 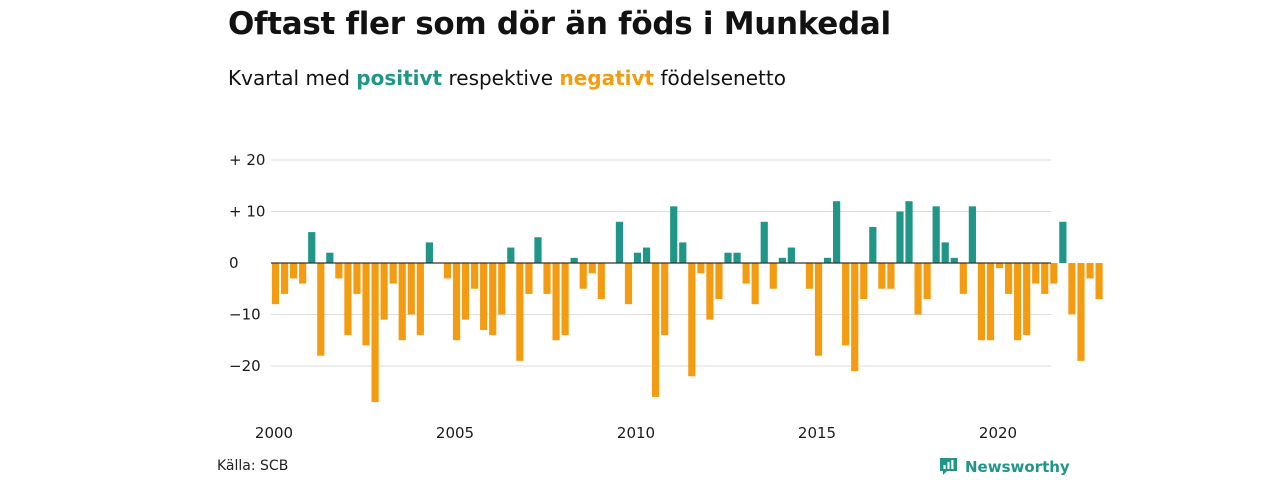 I want to click on y-tick-label: + 20, so click(x=247, y=160).